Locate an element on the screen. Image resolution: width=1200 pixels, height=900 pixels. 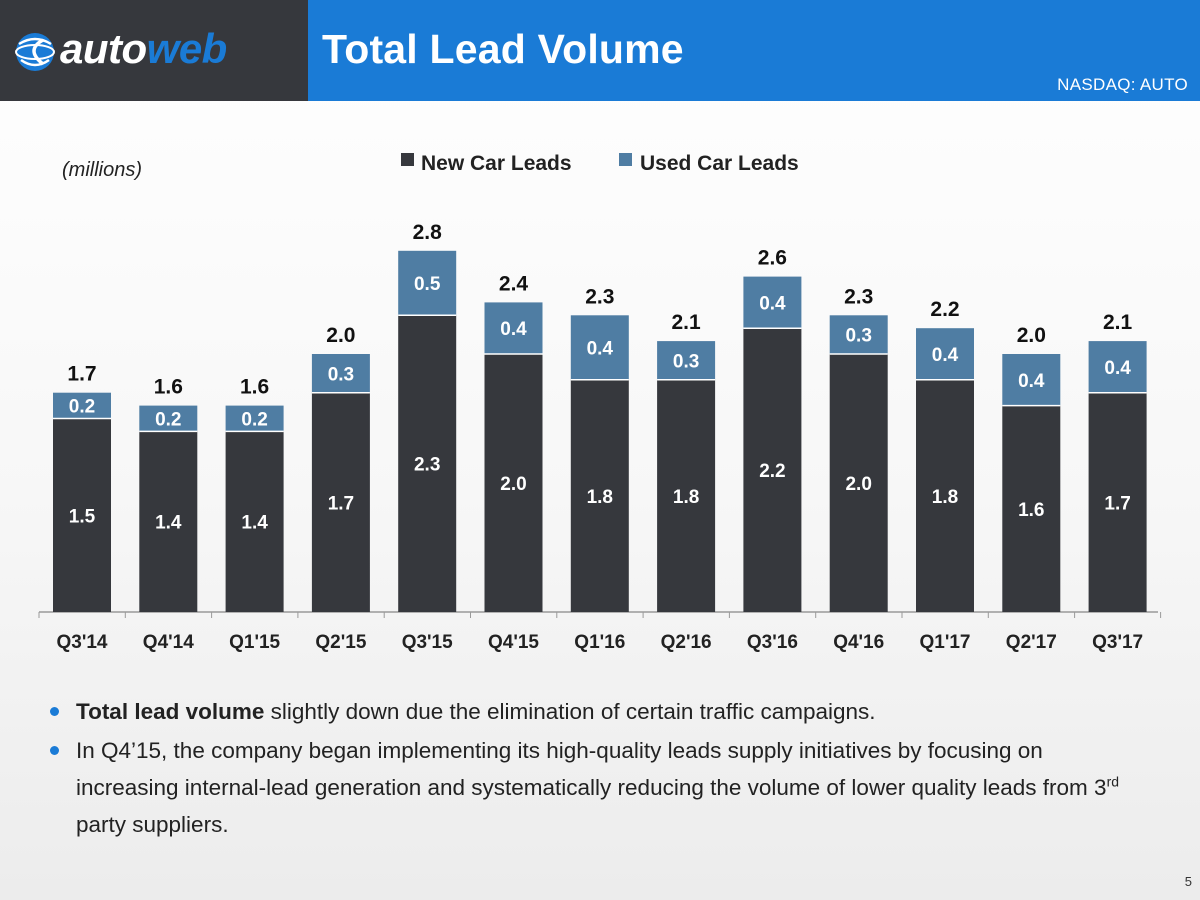
title-bar is located at coordinates (754, 50).